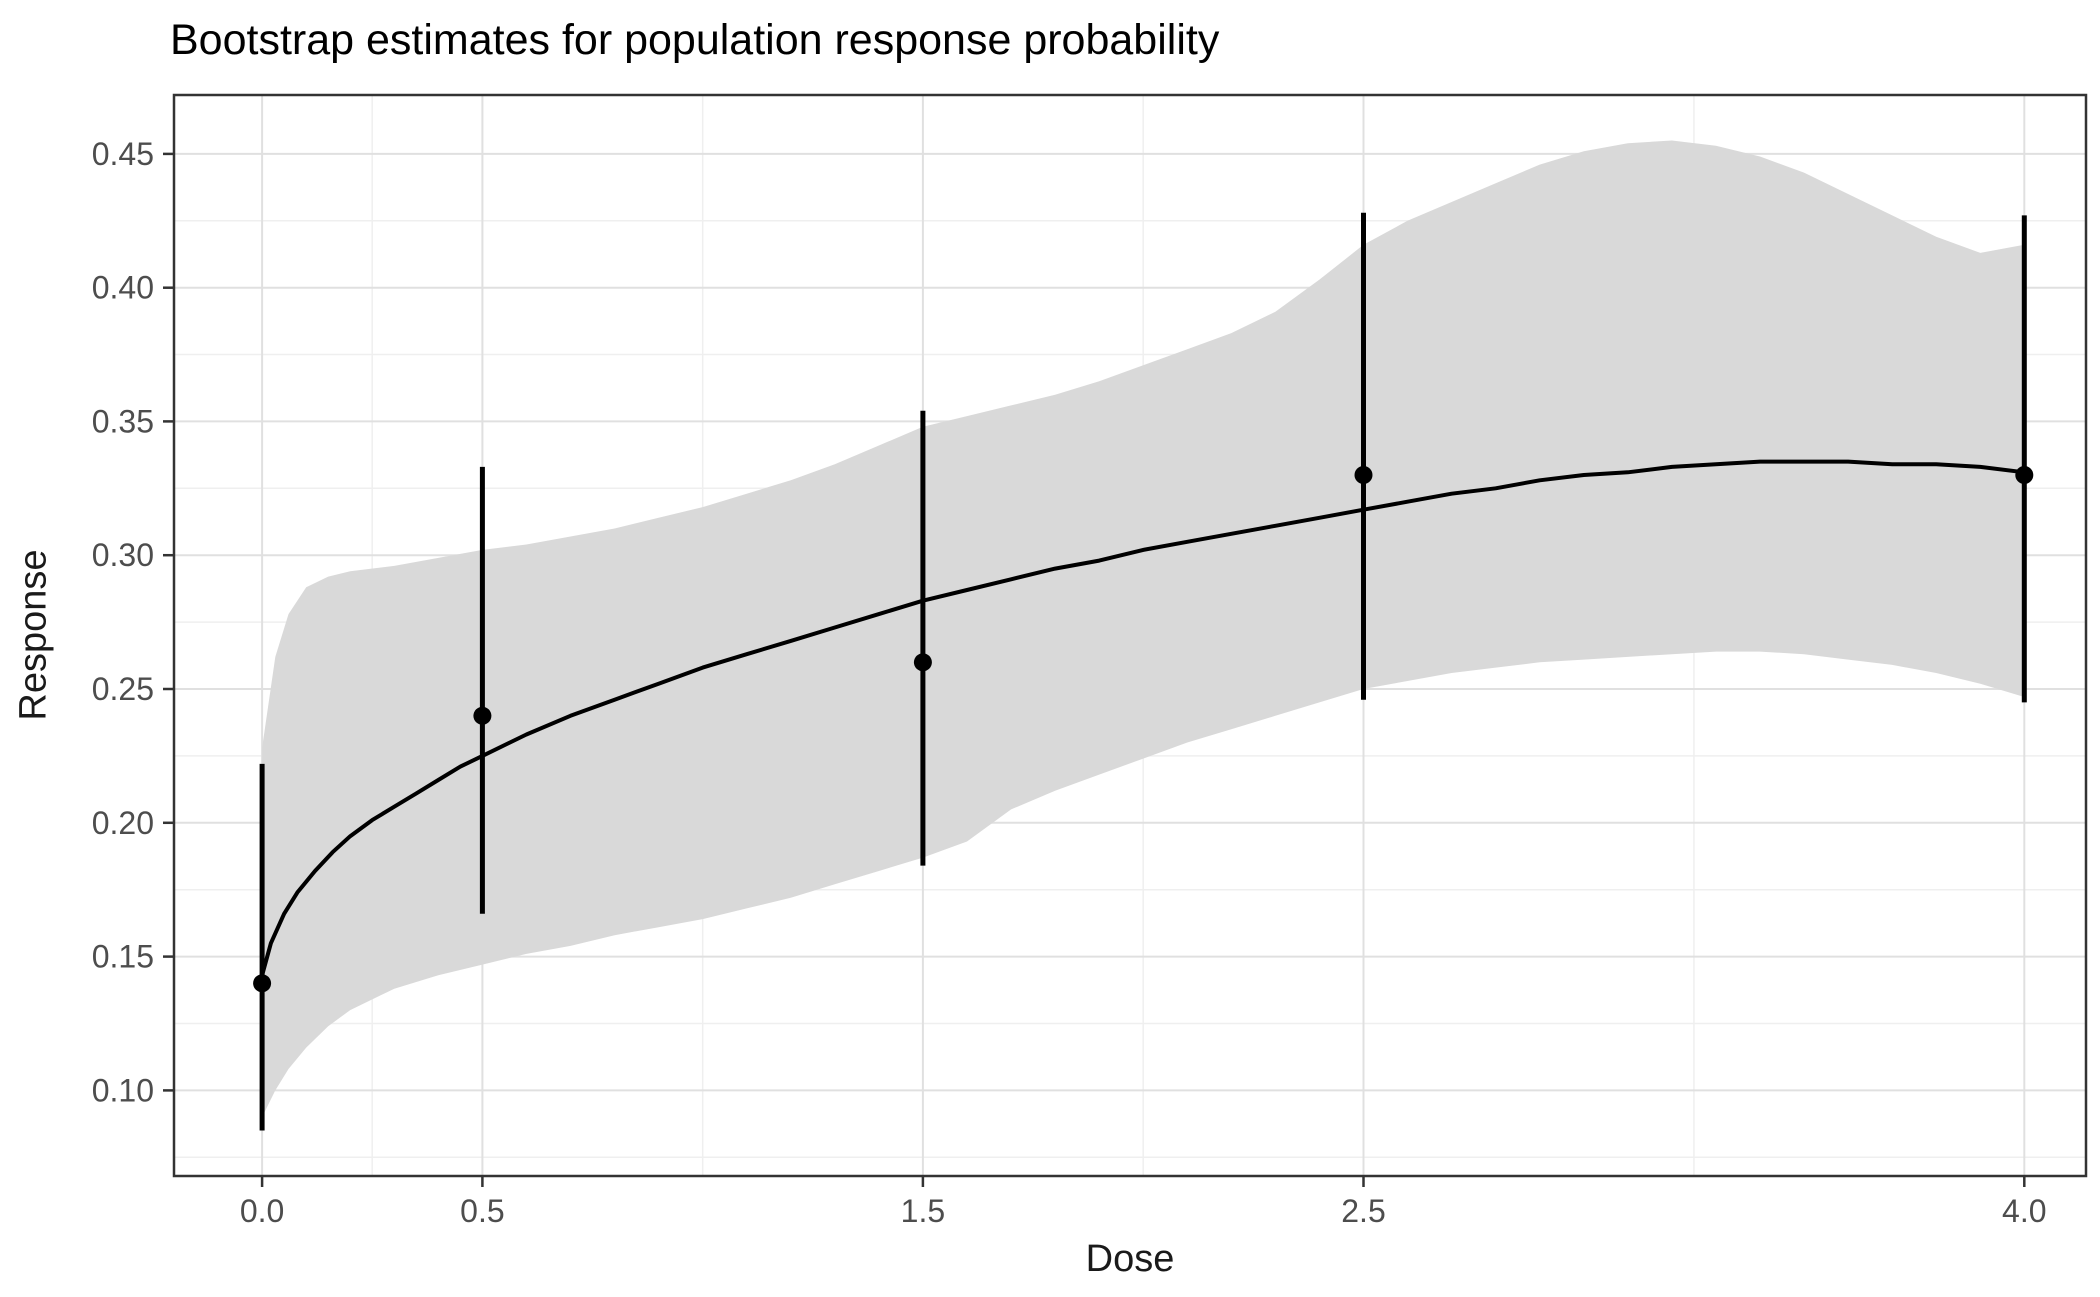 This screenshot has width=2100, height=1297. What do you see at coordinates (123, 154) in the screenshot?
I see `y-tick-label: 0.45` at bounding box center [123, 154].